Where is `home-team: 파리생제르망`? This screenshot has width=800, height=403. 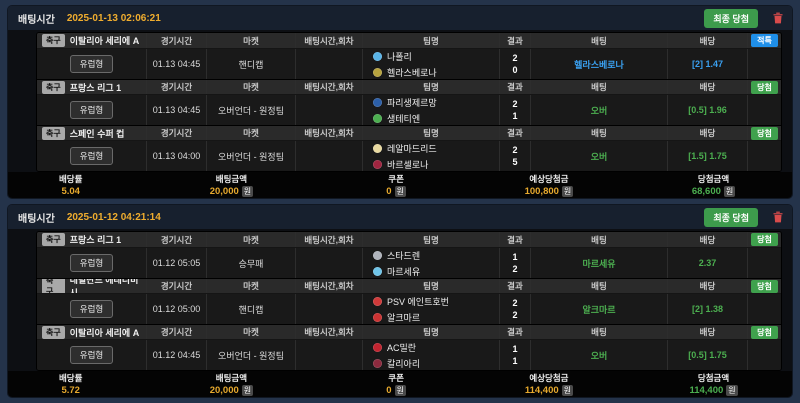 home-team: 파리생제르망 is located at coordinates (405, 102).